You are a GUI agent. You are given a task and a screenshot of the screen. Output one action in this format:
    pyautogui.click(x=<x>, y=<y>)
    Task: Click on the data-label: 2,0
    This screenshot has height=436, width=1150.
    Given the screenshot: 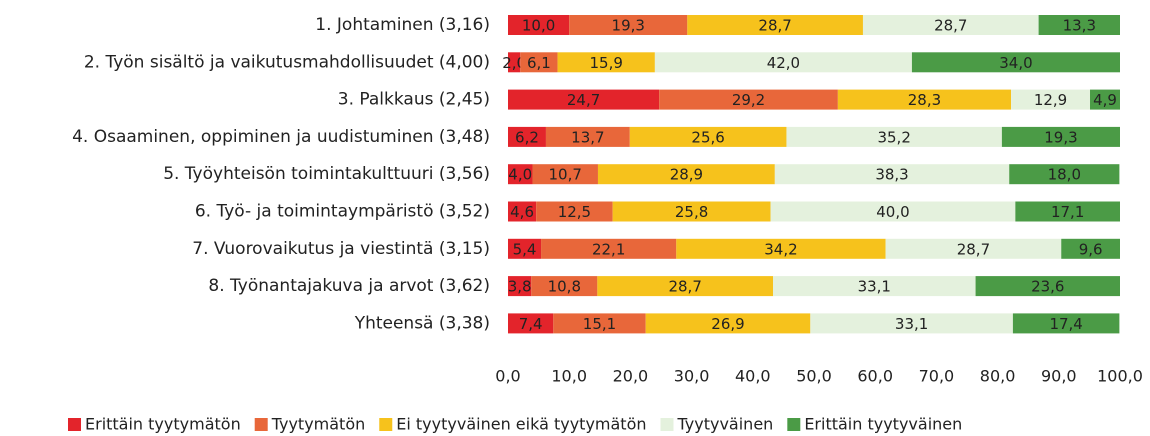 What is the action you would take?
    pyautogui.click(x=514, y=63)
    